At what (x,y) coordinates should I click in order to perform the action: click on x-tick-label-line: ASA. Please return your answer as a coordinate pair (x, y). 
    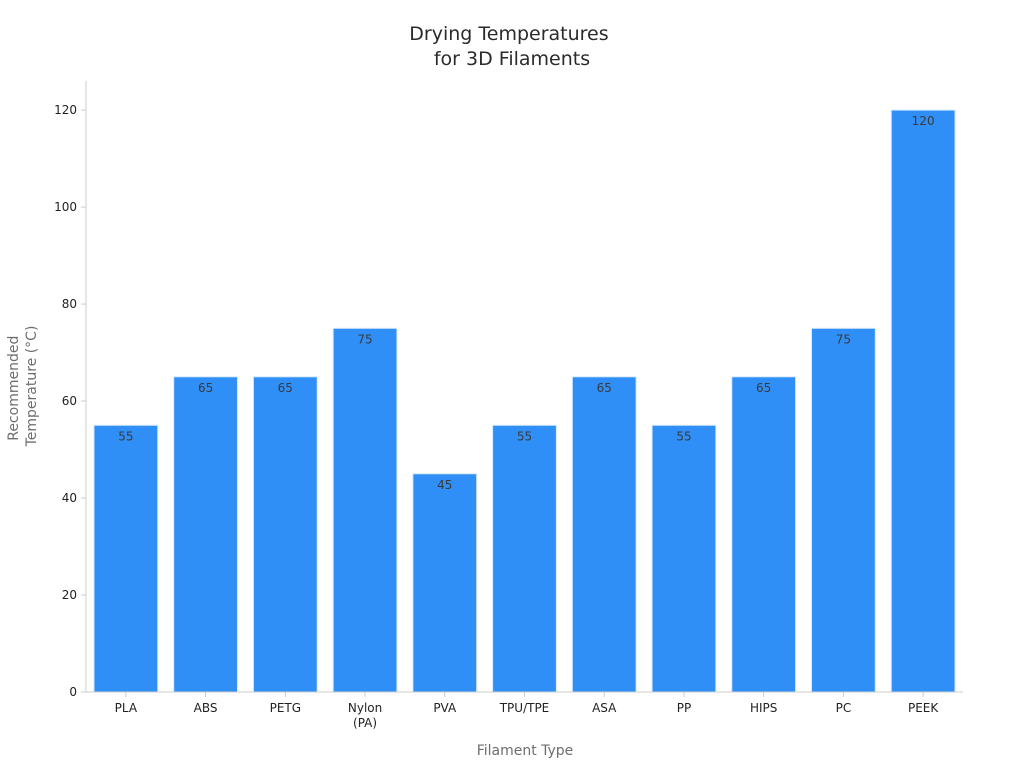
    Looking at the image, I should click on (604, 708).